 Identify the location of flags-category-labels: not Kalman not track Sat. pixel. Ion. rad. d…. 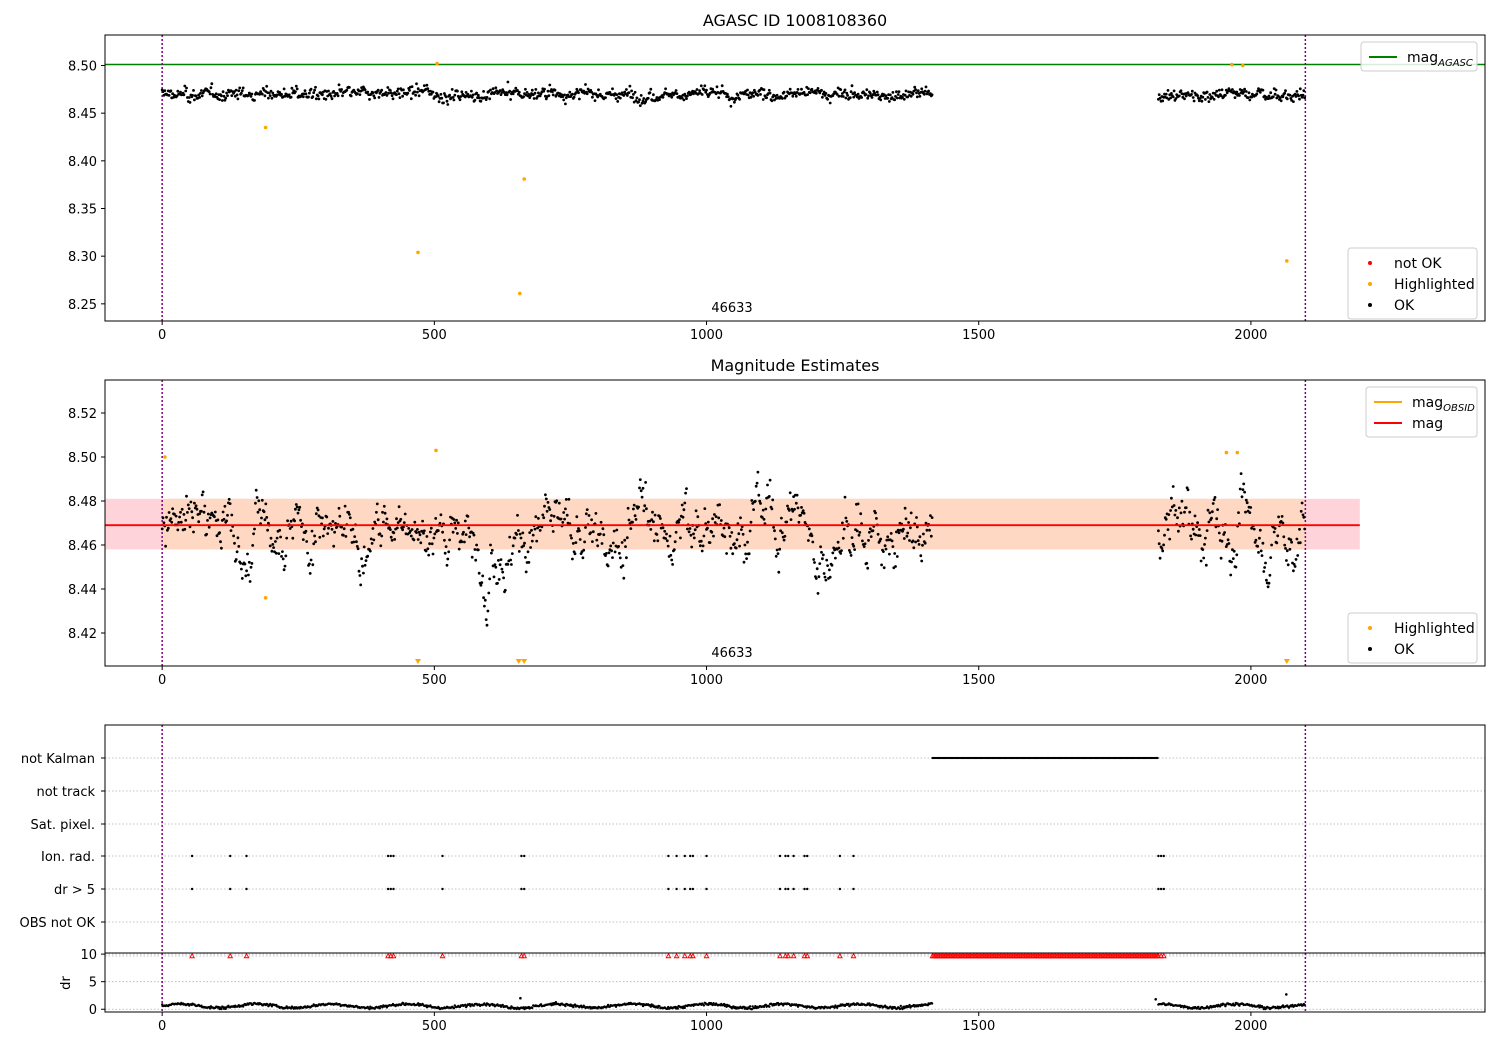
(62, 841).